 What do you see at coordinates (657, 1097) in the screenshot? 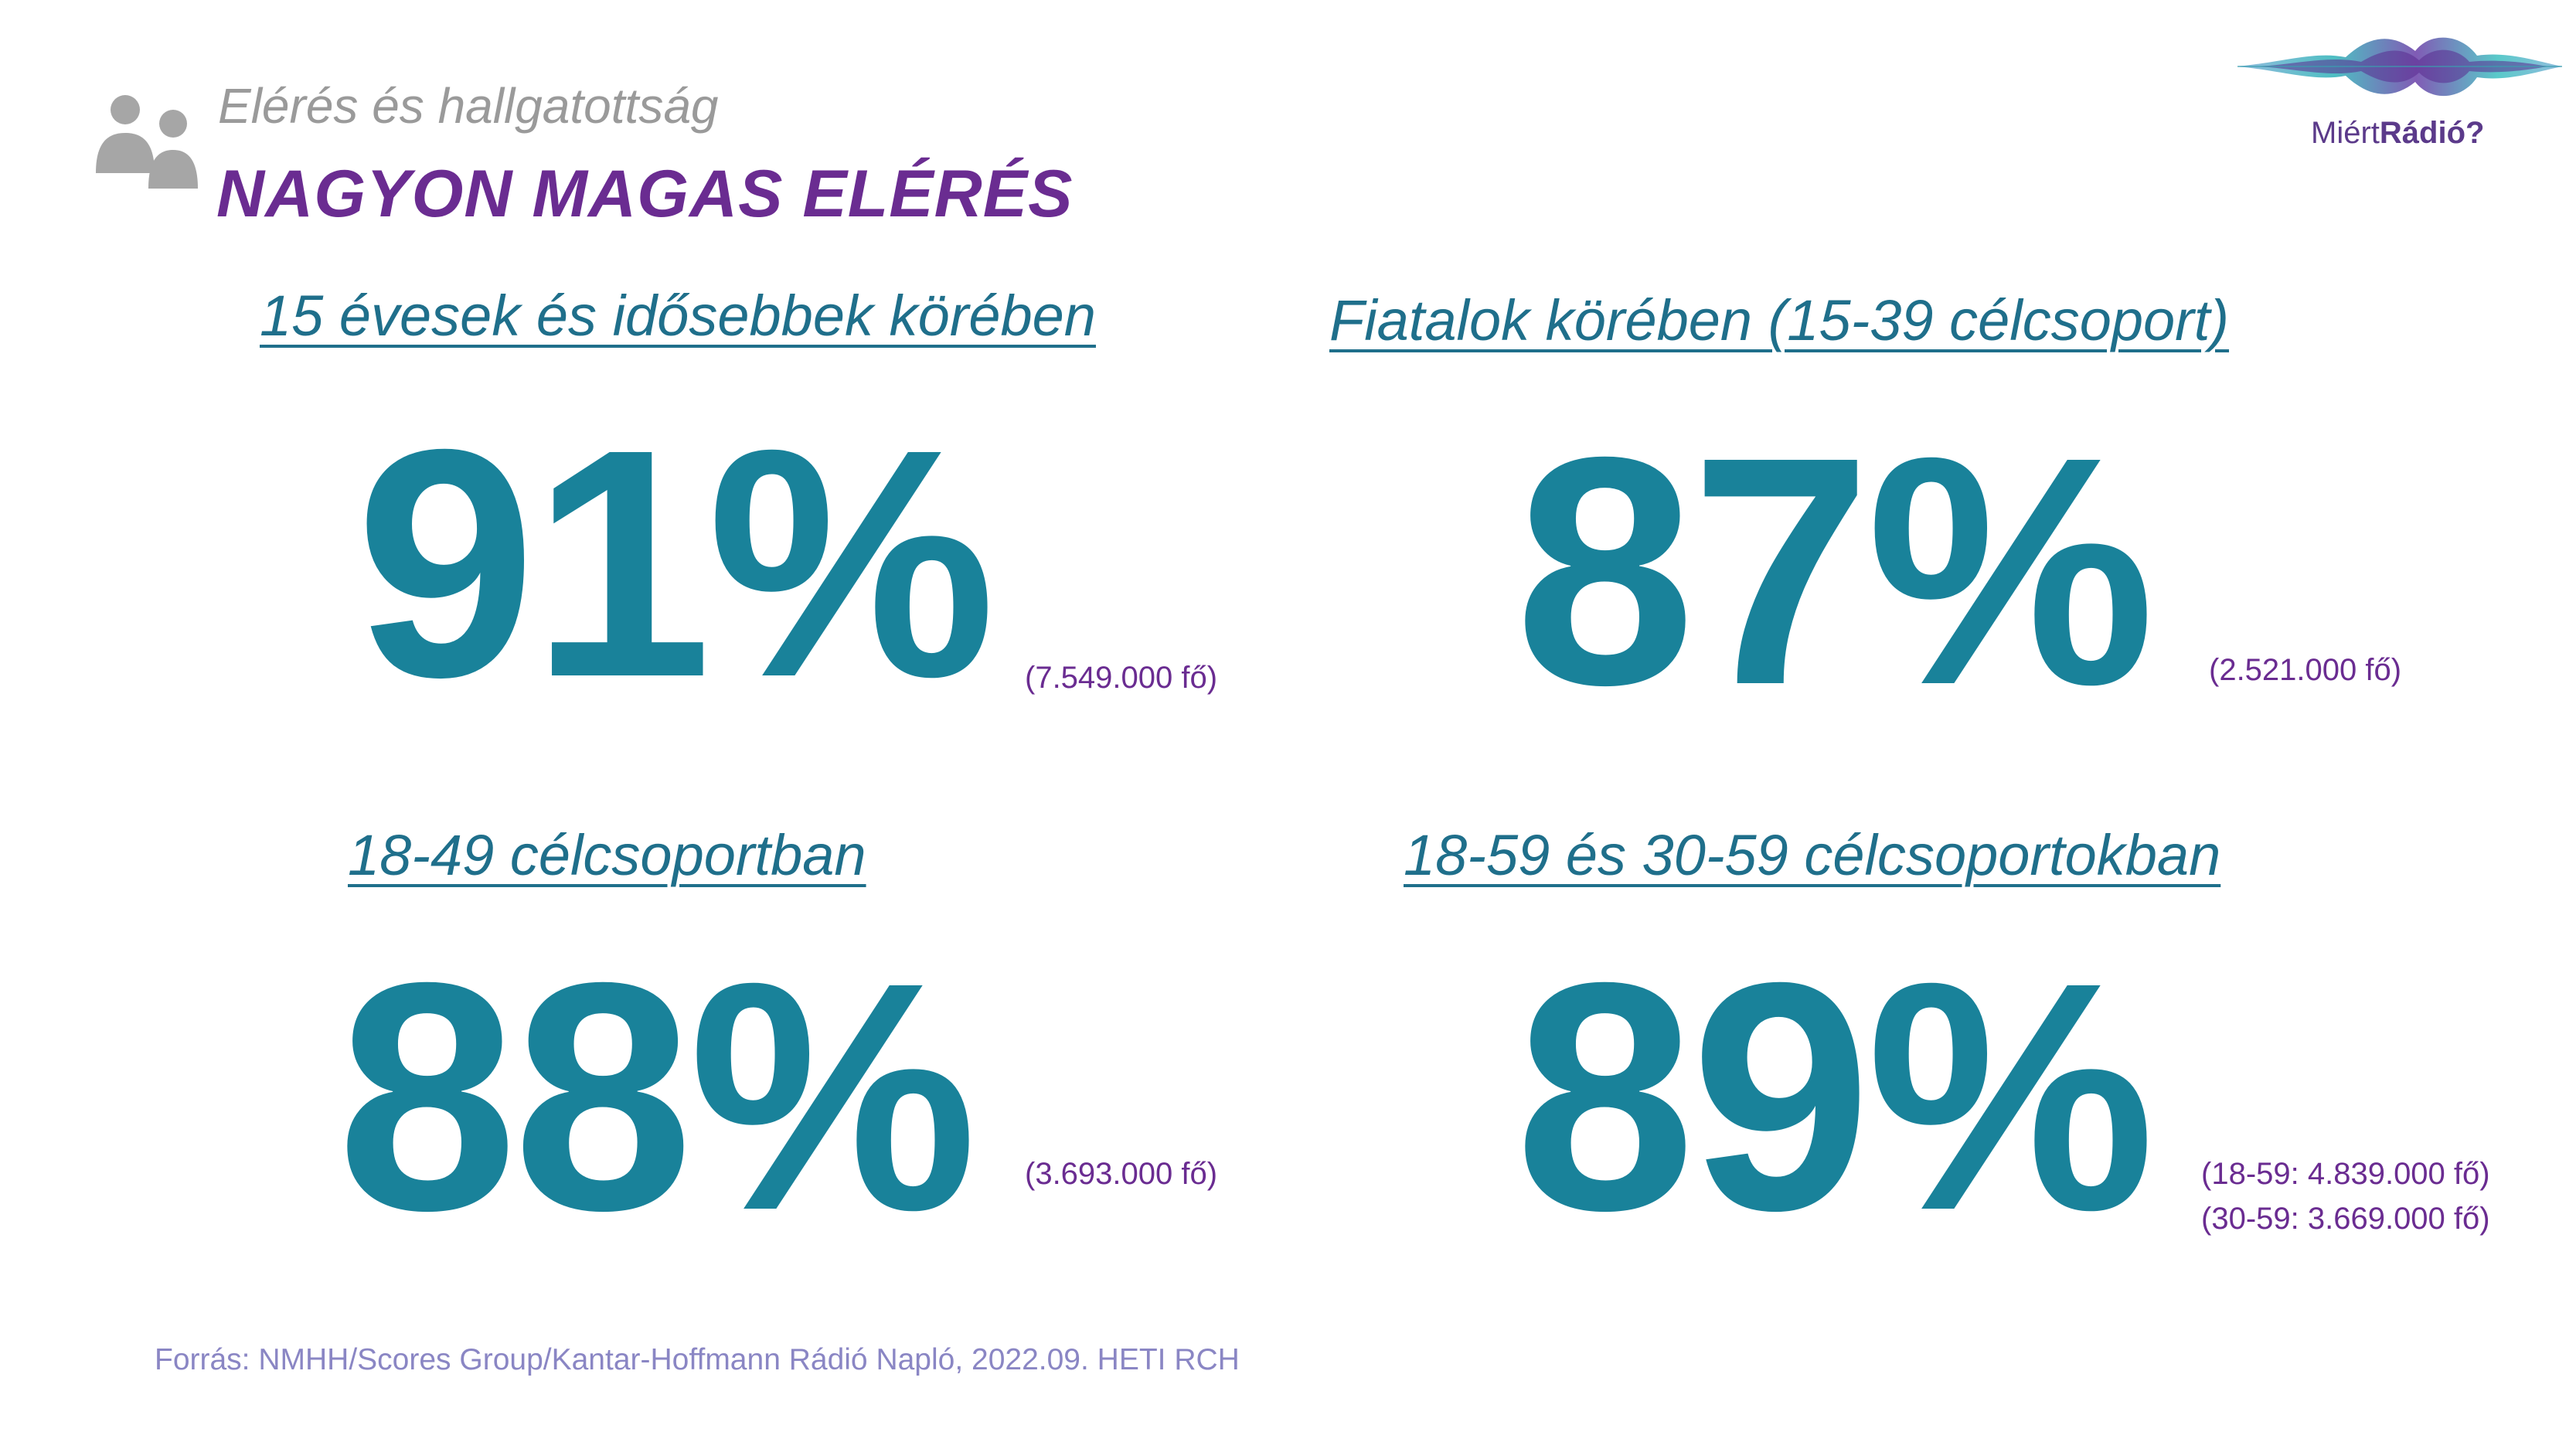
I see `stat-value-18-49: 88%` at bounding box center [657, 1097].